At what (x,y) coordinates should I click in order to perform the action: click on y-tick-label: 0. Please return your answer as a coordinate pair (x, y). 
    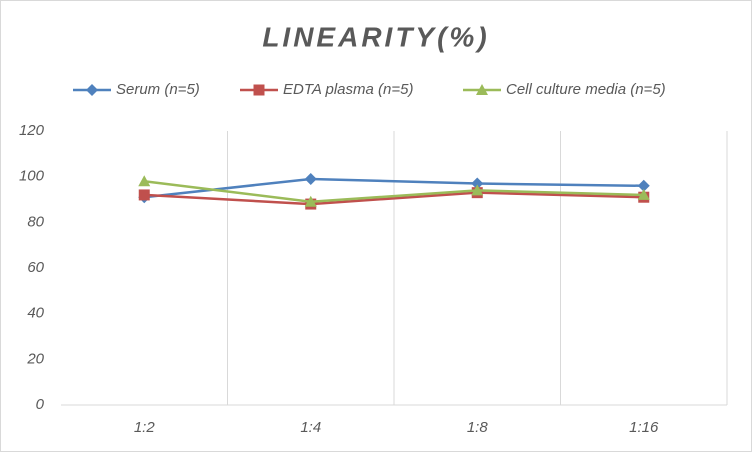
    Looking at the image, I should click on (40, 404).